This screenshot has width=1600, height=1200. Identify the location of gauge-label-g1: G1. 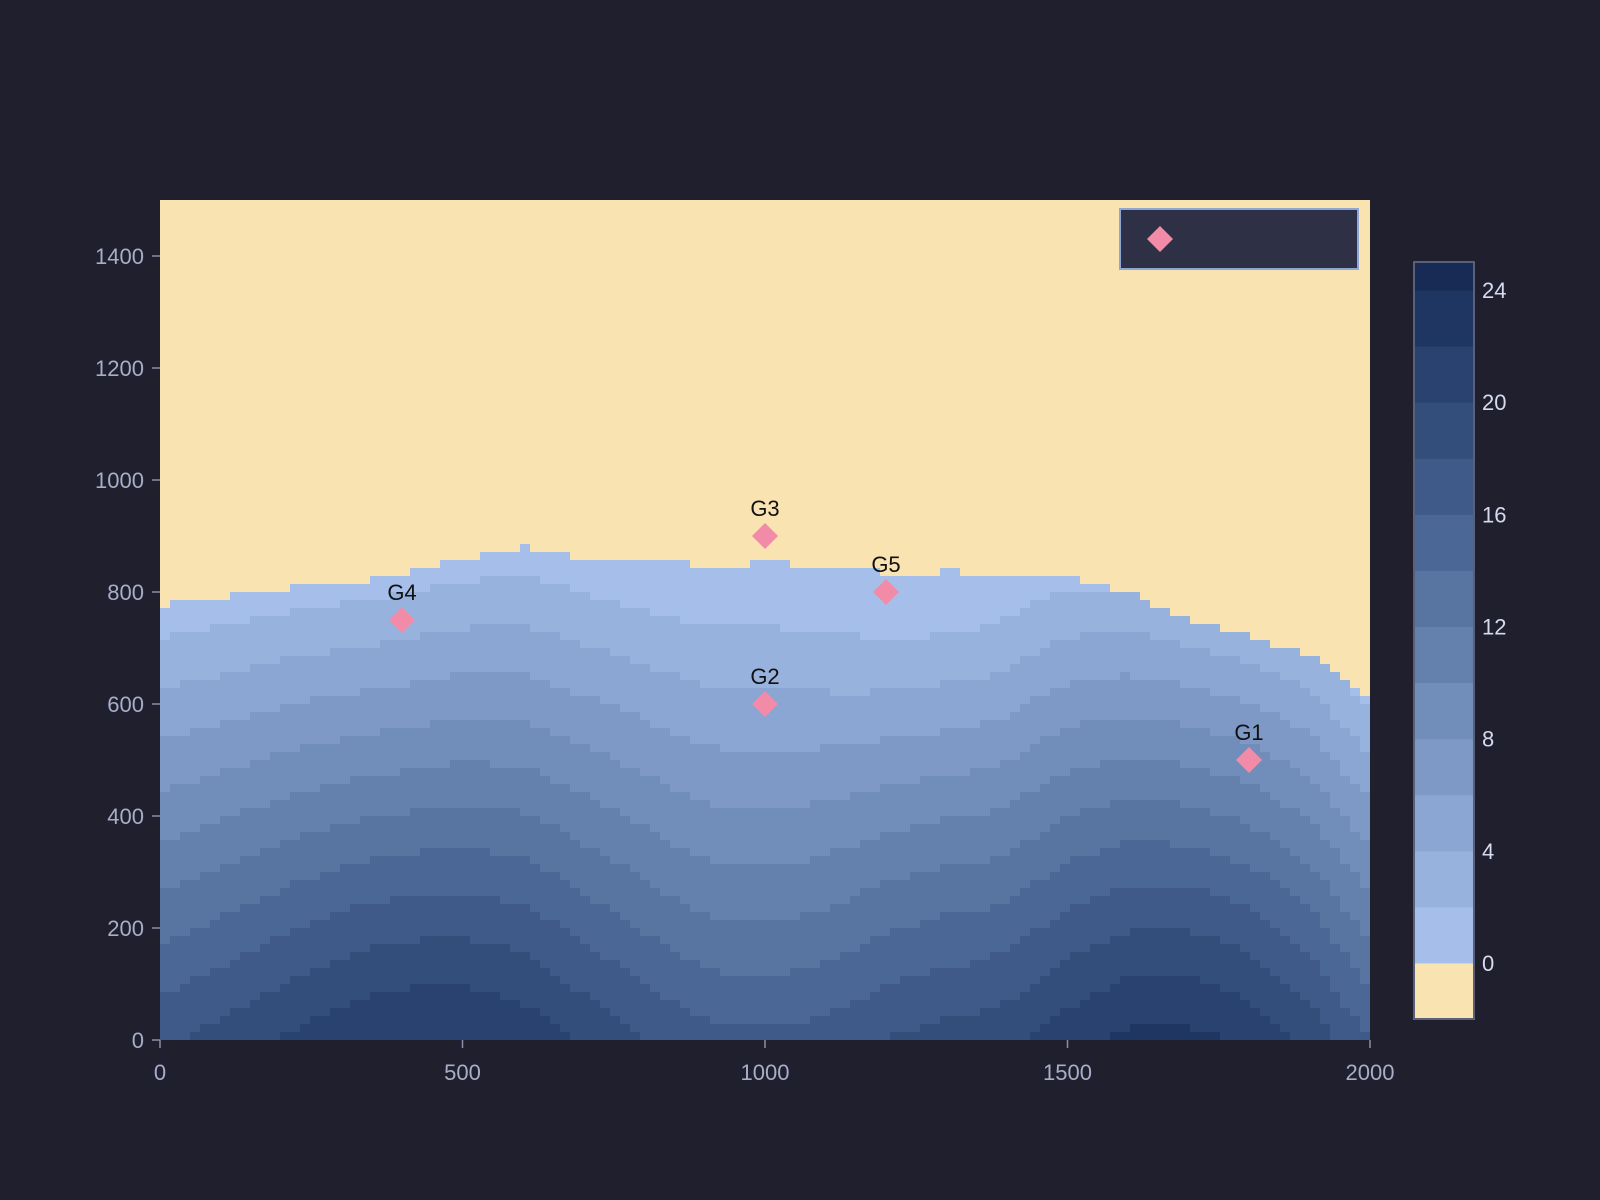
(1248, 732).